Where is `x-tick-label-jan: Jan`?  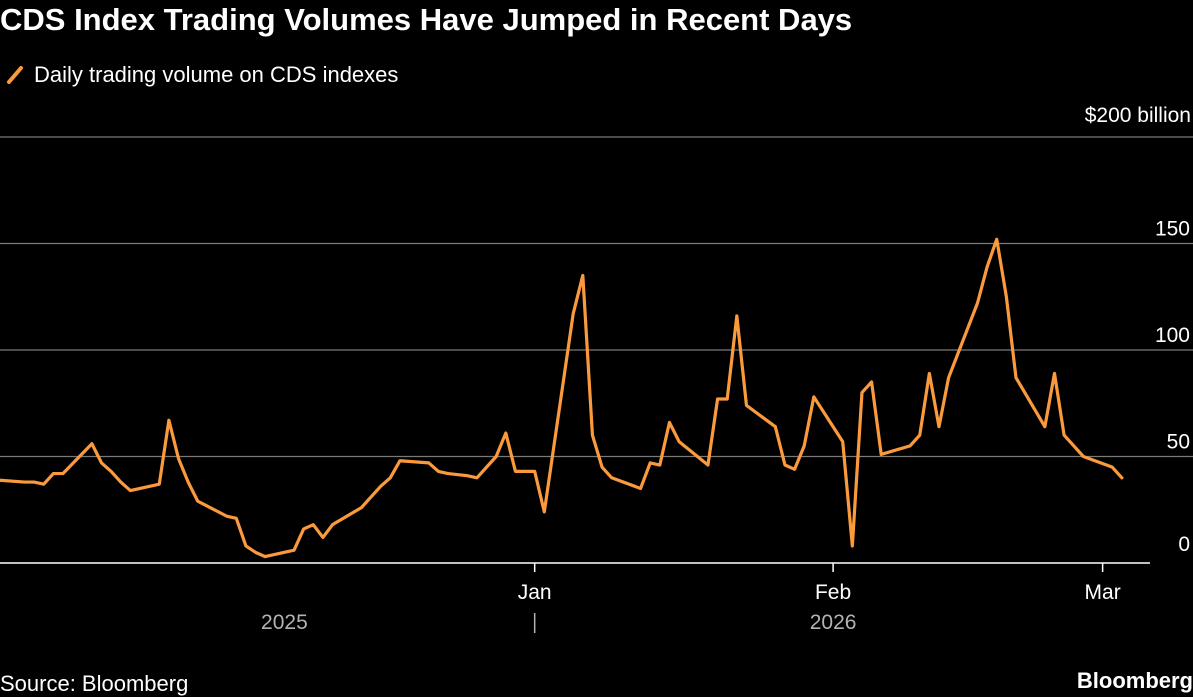 x-tick-label-jan: Jan is located at coordinates (535, 592).